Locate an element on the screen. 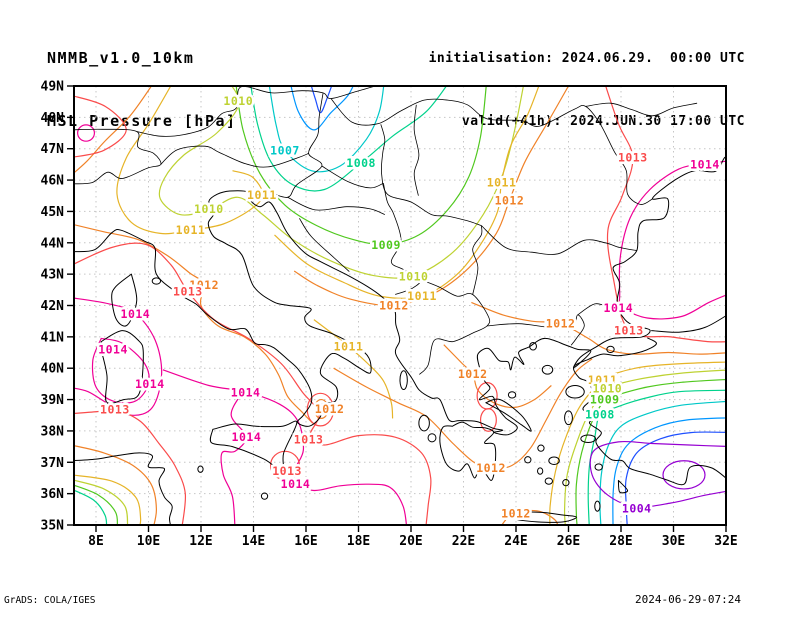 This screenshot has width=800, height=618. svg-text: 35N is located at coordinates (53, 525).